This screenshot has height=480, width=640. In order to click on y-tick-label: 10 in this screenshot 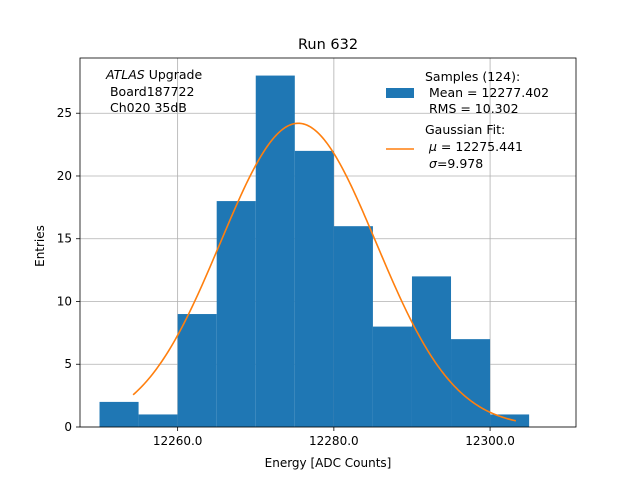, I will do `click(64, 301)`.